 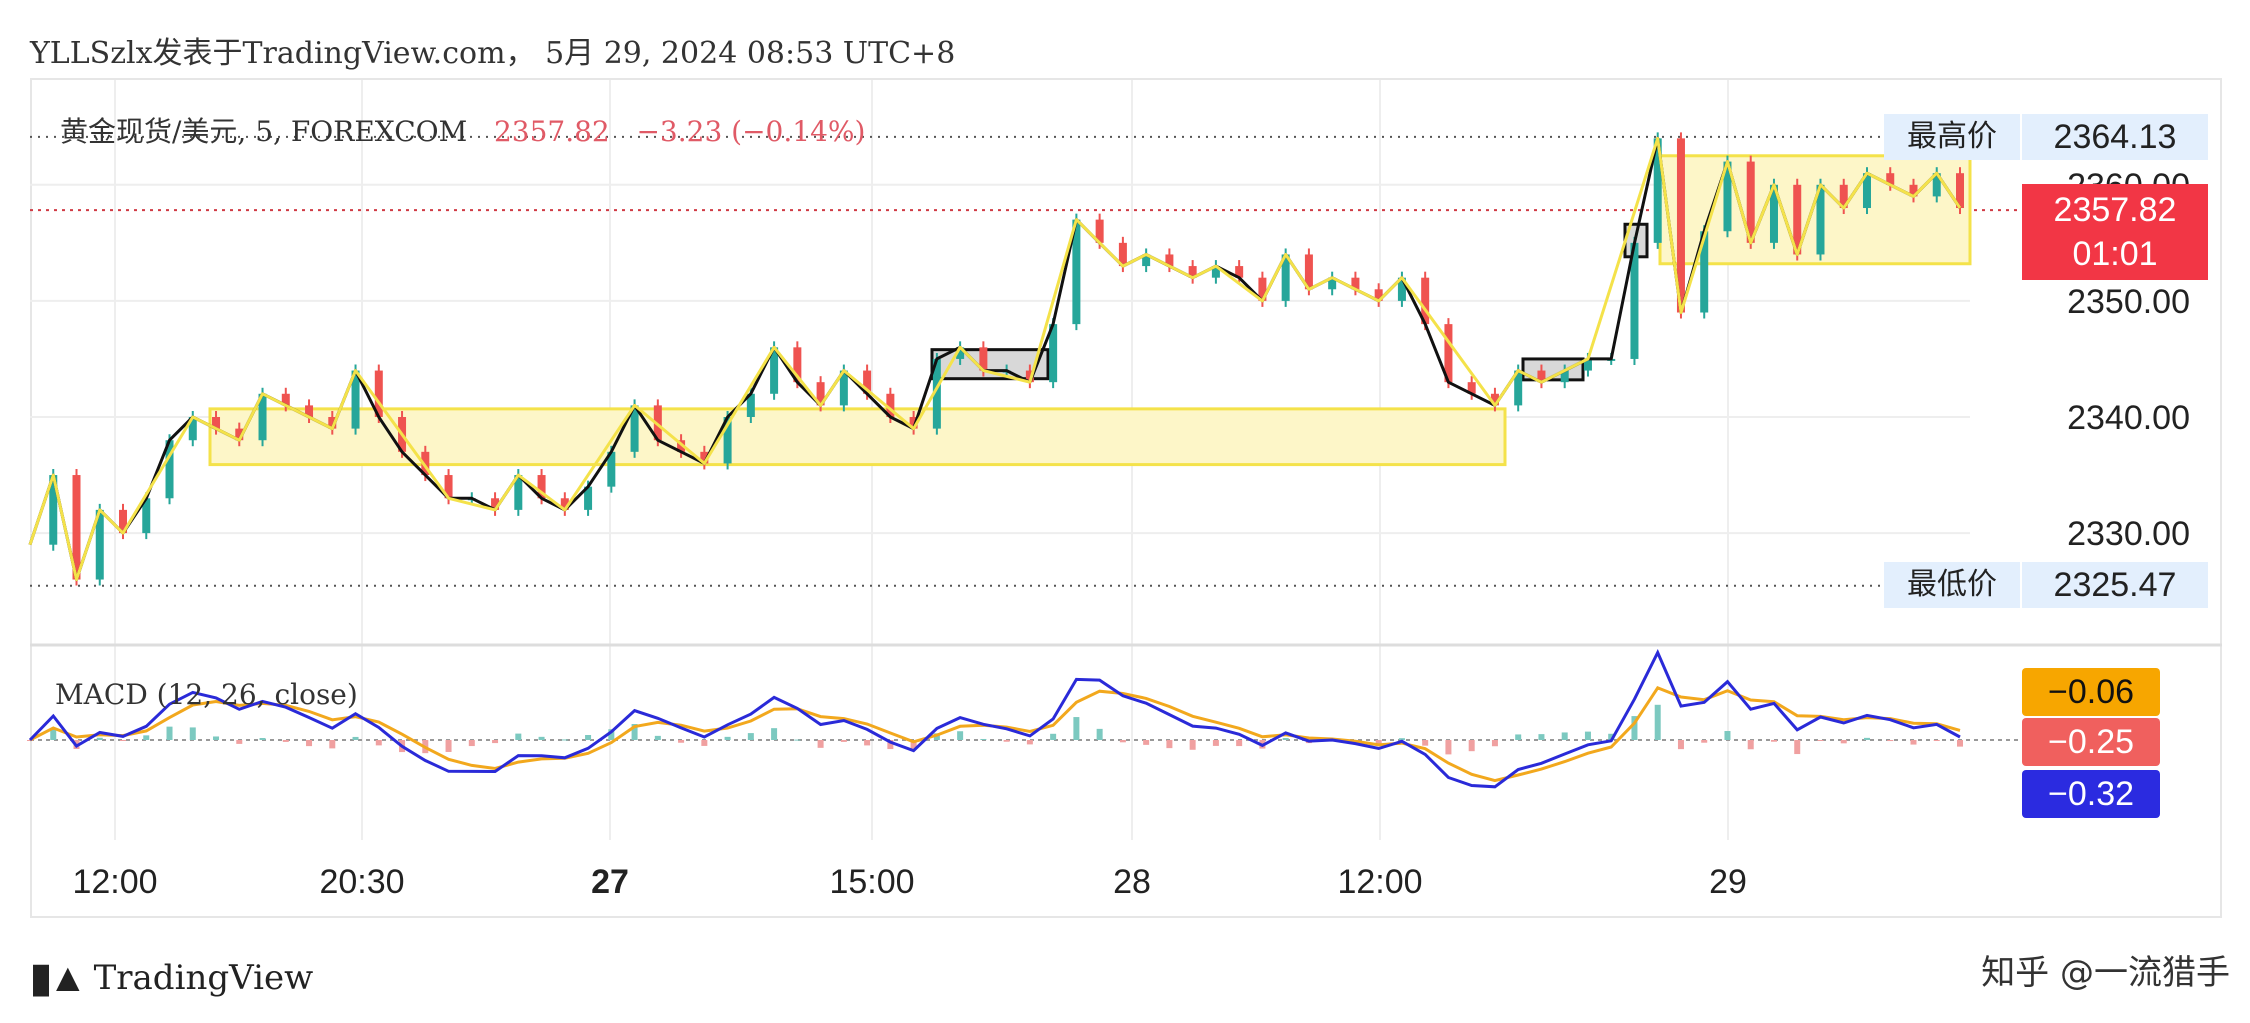 What do you see at coordinates (2115, 137) in the screenshot?
I see `high-value-tag: 2364.13` at bounding box center [2115, 137].